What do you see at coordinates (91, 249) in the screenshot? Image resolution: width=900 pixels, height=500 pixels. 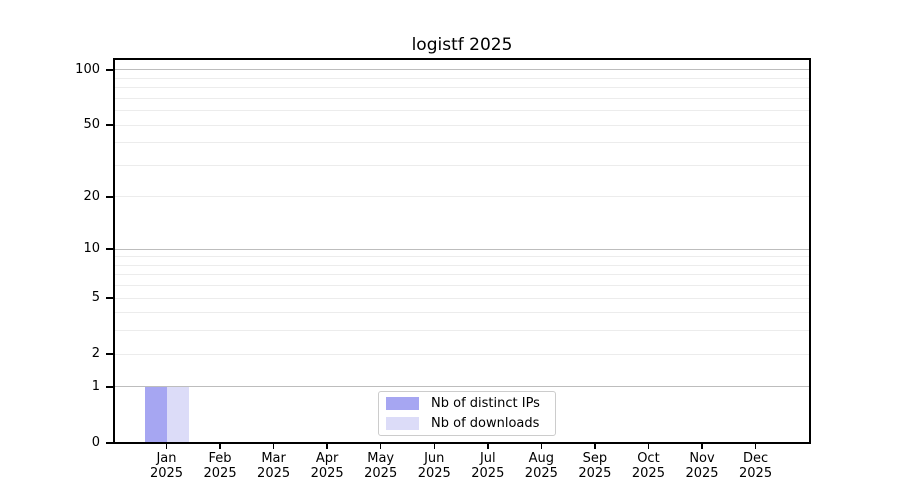 I see `y-tick-label: 10` at bounding box center [91, 249].